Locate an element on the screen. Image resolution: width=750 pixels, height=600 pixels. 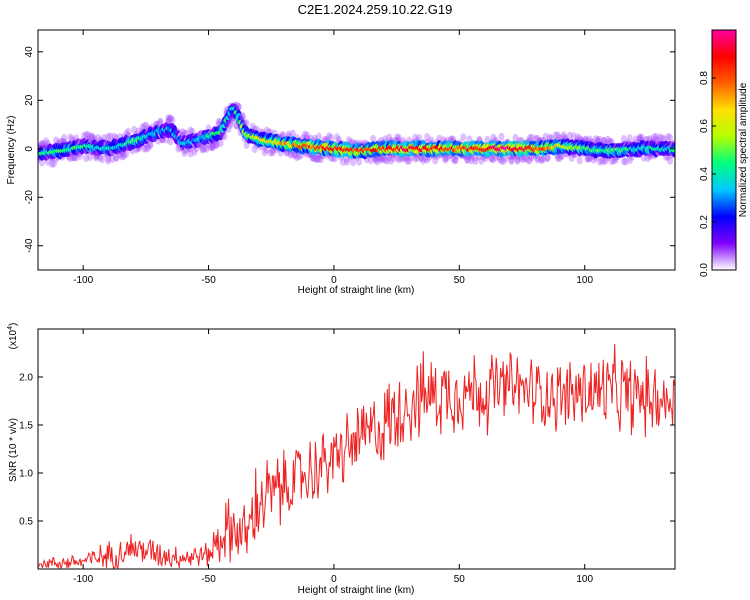
y-tick-label: -20 is located at coordinates (29, 197).